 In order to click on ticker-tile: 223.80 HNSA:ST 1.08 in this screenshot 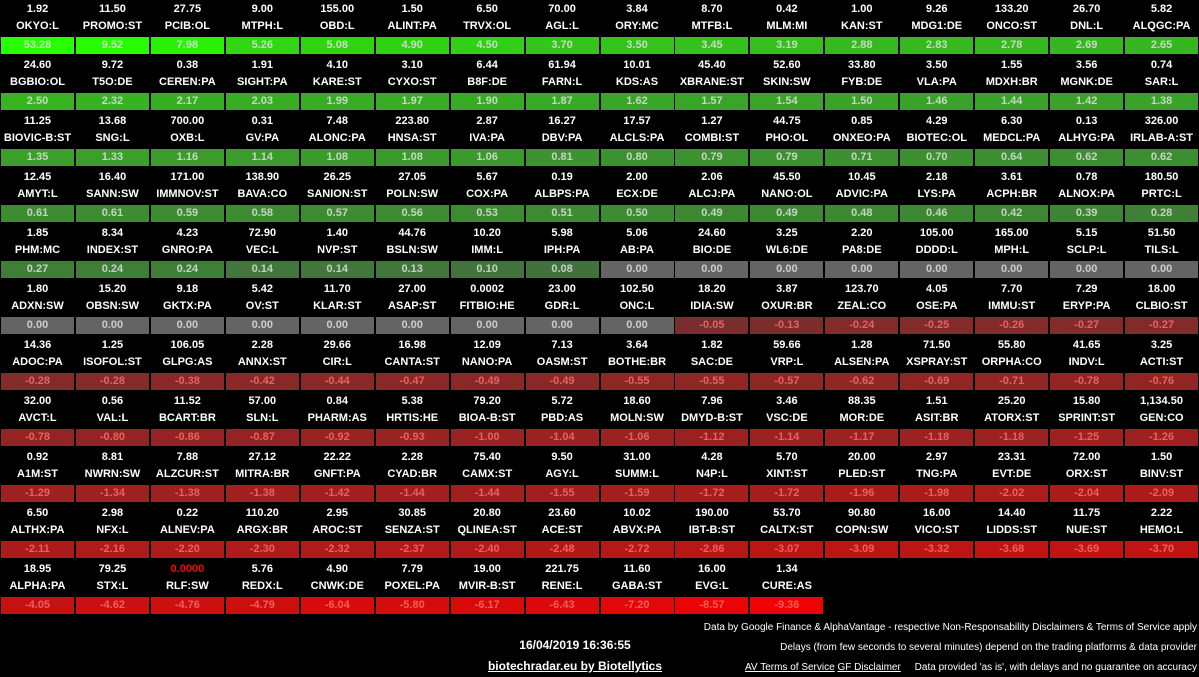, I will do `click(412, 140)`.